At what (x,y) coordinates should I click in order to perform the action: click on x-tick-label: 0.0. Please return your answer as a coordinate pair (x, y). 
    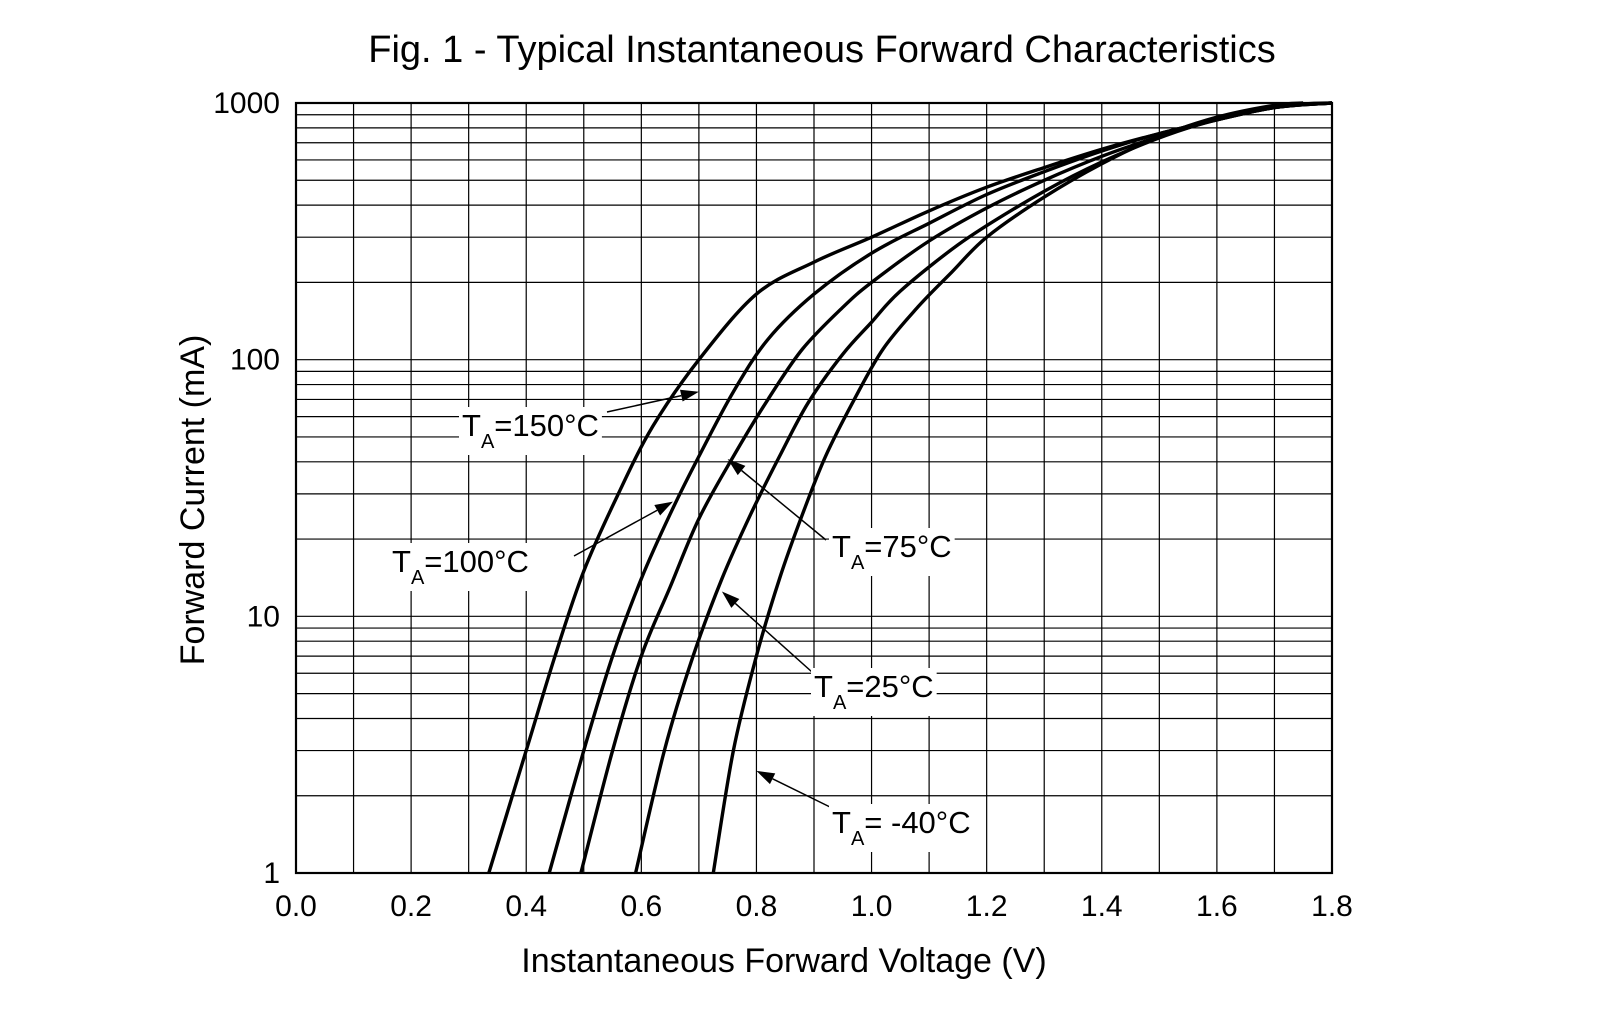
    Looking at the image, I should click on (296, 906).